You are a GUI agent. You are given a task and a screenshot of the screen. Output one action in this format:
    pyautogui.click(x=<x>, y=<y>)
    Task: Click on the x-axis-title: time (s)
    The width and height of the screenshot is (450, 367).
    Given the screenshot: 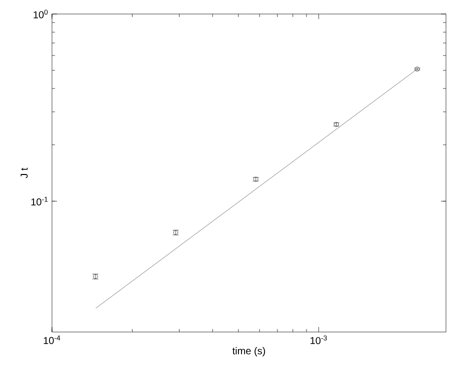 What is the action you would take?
    pyautogui.click(x=249, y=351)
    